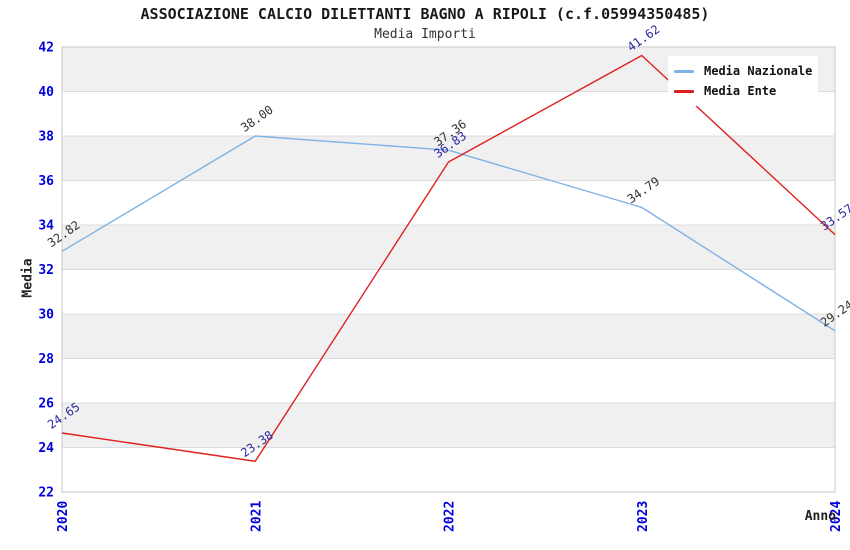 This screenshot has width=850, height=550. I want to click on y-tick-label: 36, so click(46, 181).